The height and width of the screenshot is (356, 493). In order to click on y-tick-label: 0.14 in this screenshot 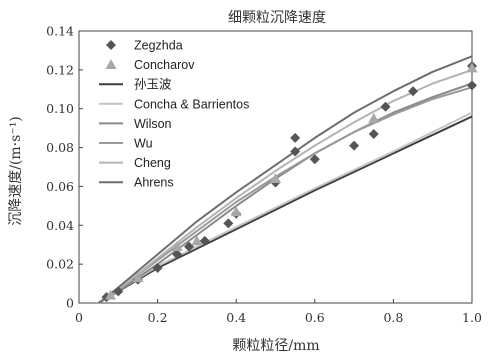, I will do `click(60, 31)`.